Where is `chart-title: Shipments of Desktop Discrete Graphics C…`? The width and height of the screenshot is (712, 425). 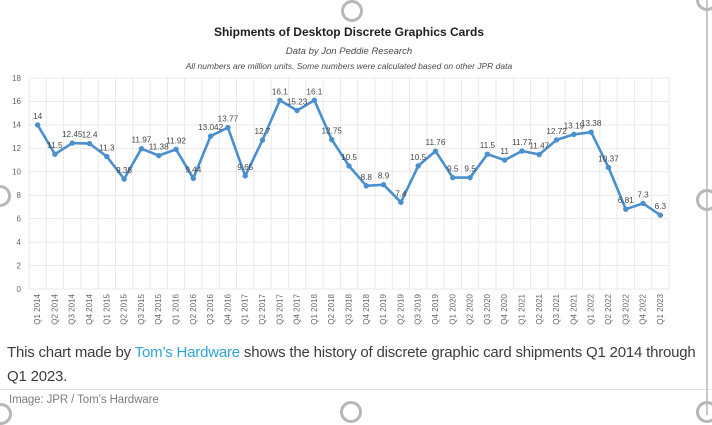 chart-title: Shipments of Desktop Discrete Graphics C… is located at coordinates (349, 32).